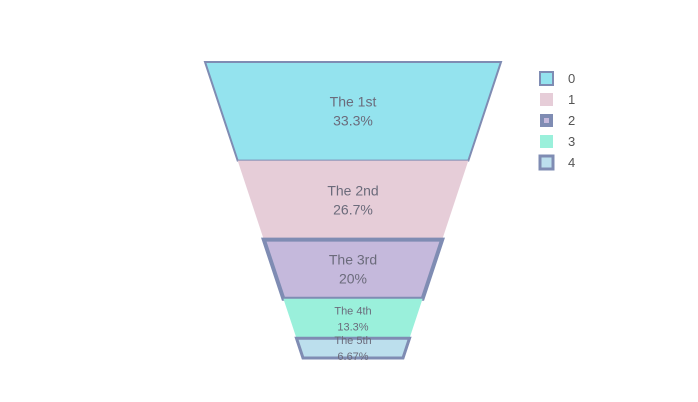 This screenshot has height=402, width=698. I want to click on funnel-label-2: The 3rd, so click(353, 260).